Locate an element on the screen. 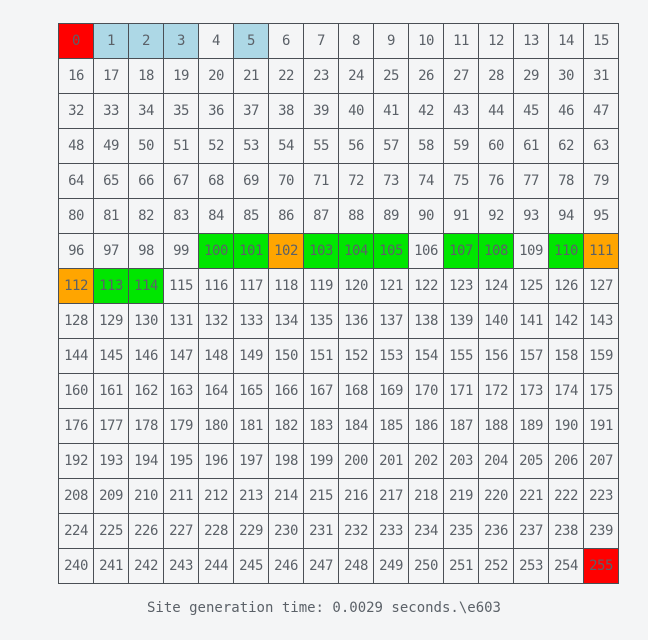 This screenshot has height=640, width=648. grid-cell: 152 is located at coordinates (356, 356).